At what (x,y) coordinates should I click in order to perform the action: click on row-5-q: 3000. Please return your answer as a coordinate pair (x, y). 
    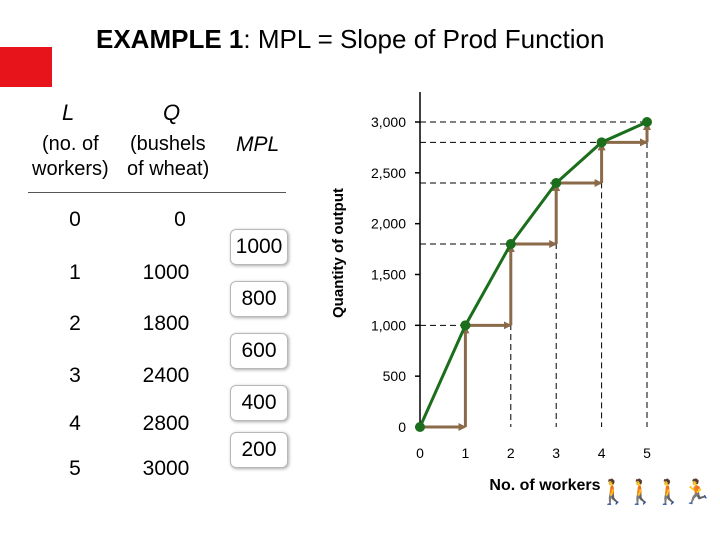
    Looking at the image, I should click on (166, 468).